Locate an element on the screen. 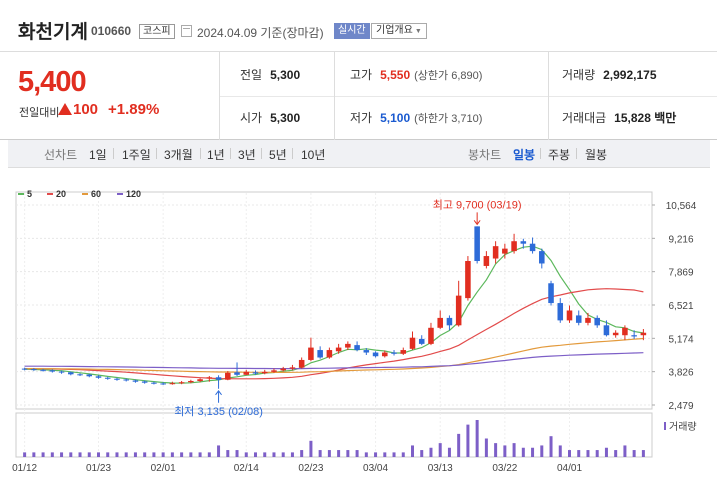  y-tick-label: 2,479 is located at coordinates (680, 406).